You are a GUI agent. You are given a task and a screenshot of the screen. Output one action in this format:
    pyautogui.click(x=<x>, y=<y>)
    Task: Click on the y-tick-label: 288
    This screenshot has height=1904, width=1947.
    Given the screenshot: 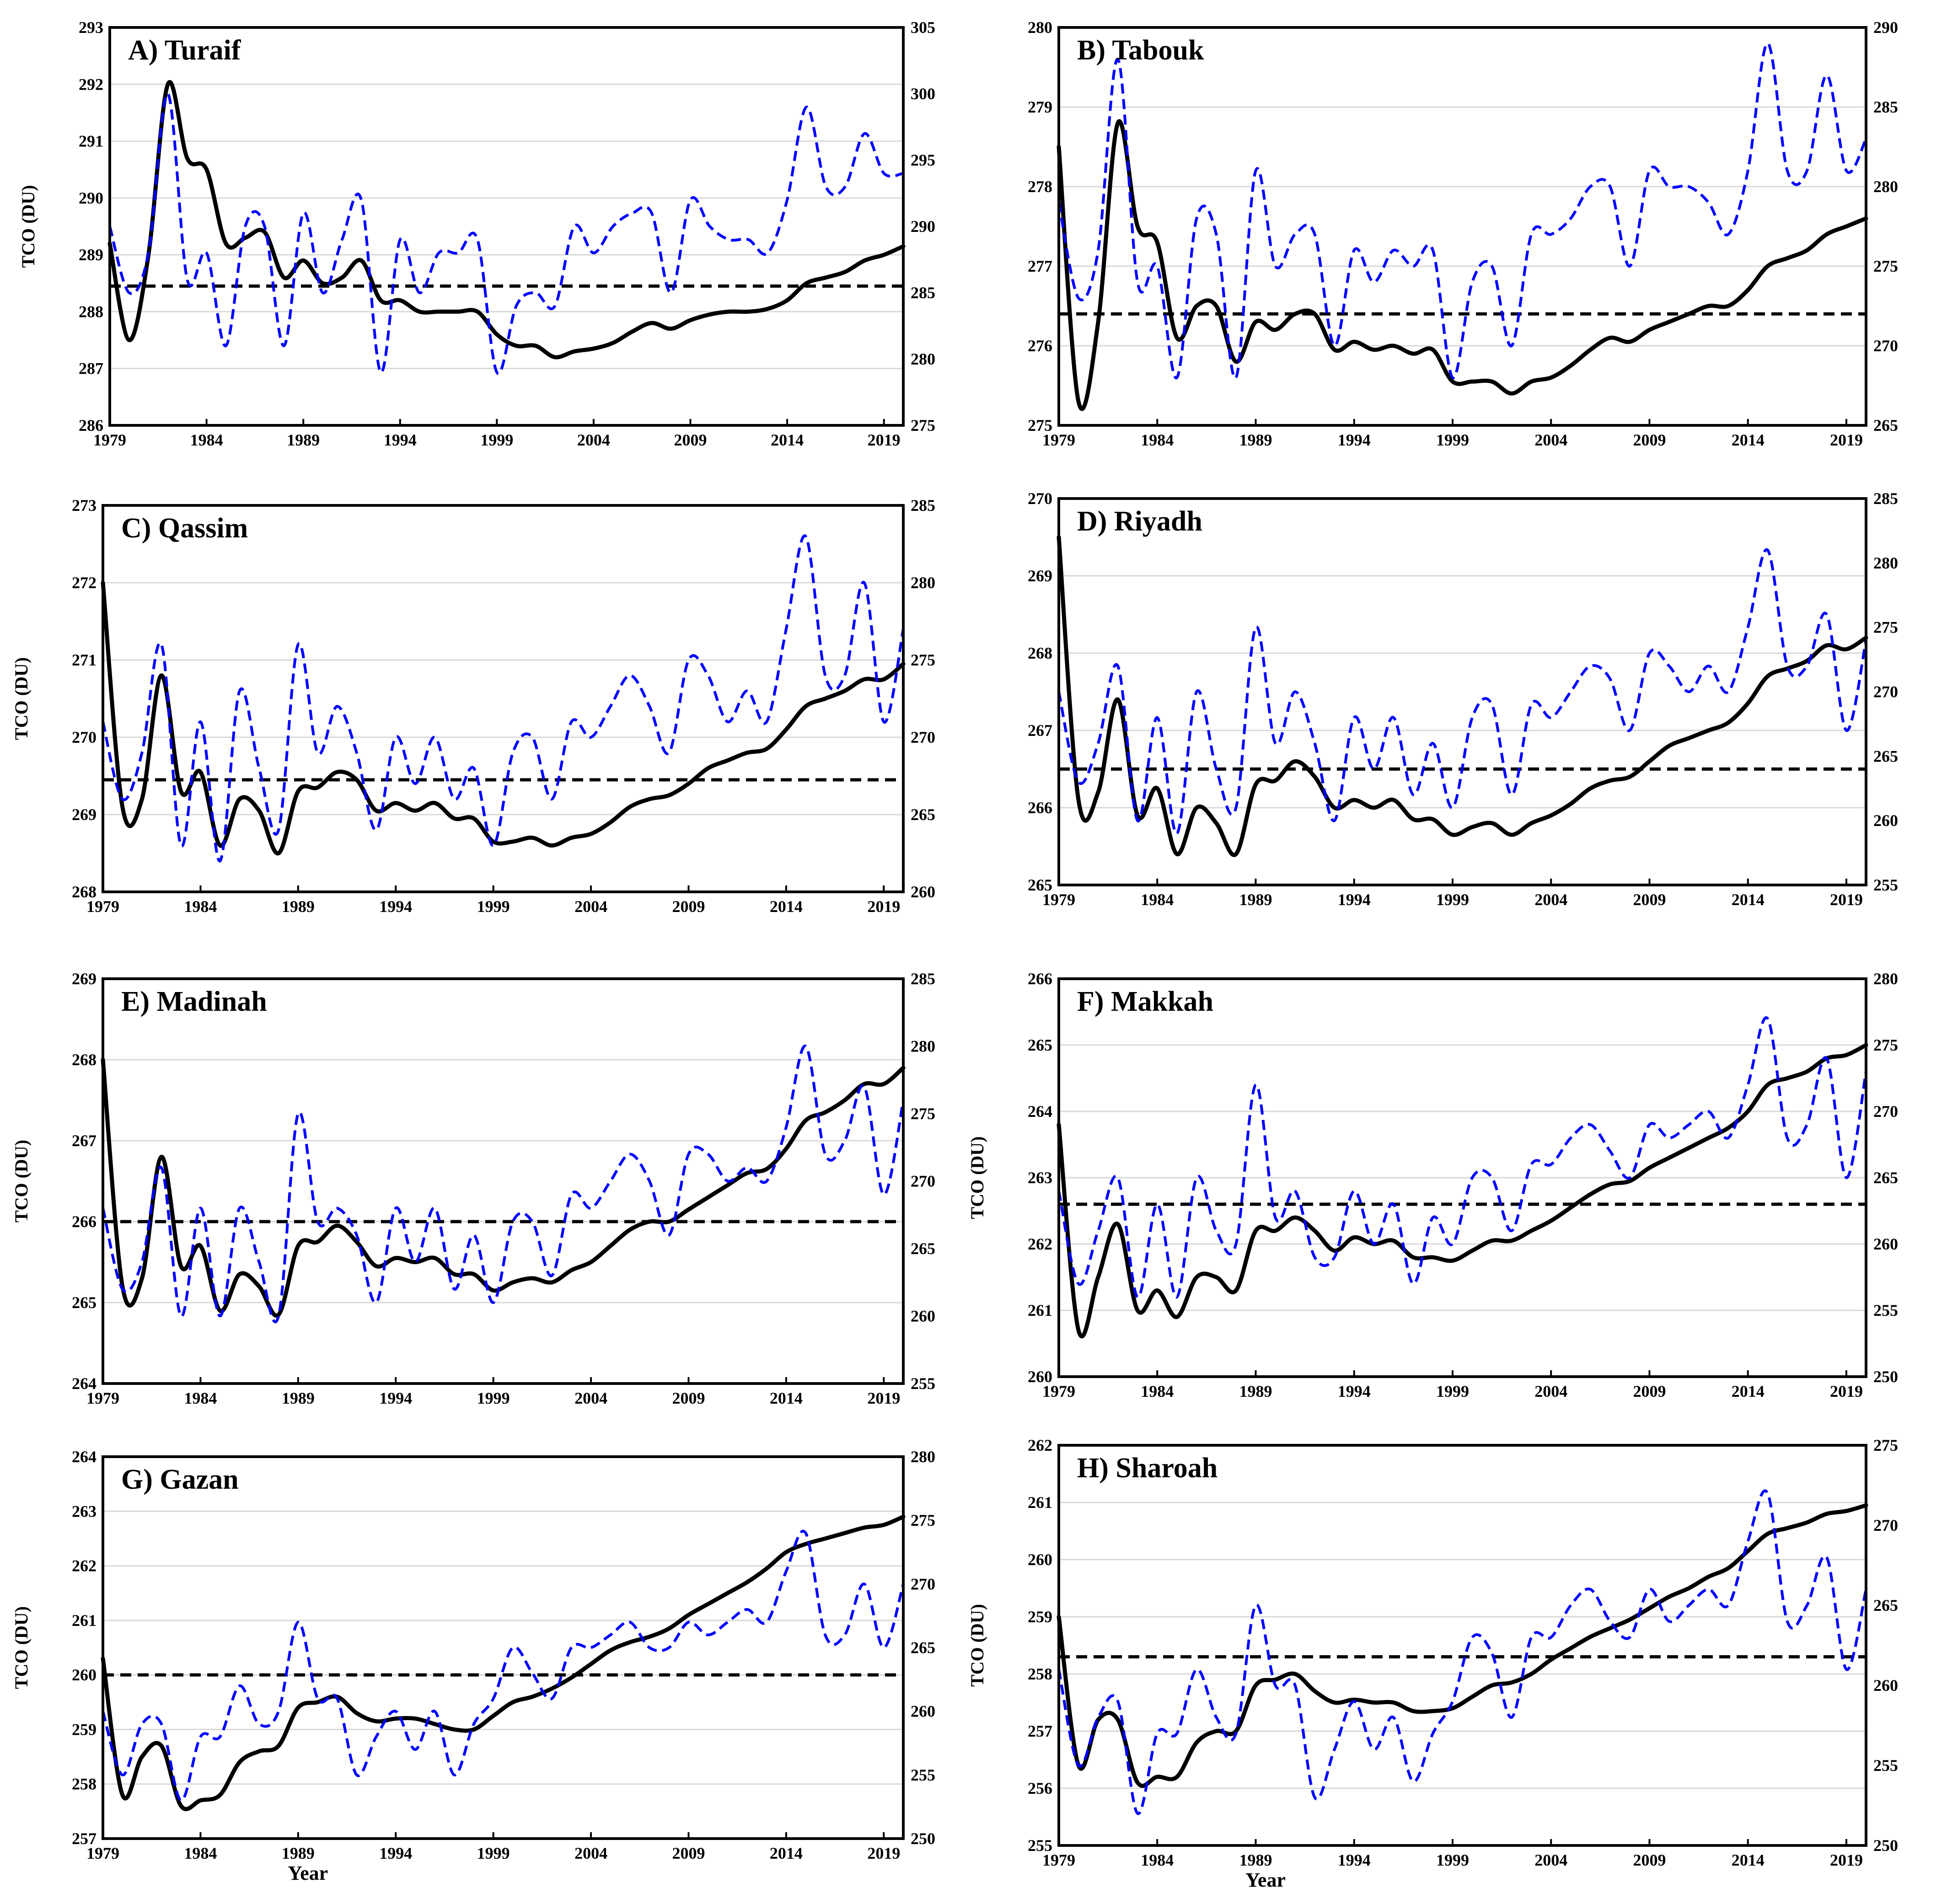 What is the action you would take?
    pyautogui.click(x=91, y=311)
    